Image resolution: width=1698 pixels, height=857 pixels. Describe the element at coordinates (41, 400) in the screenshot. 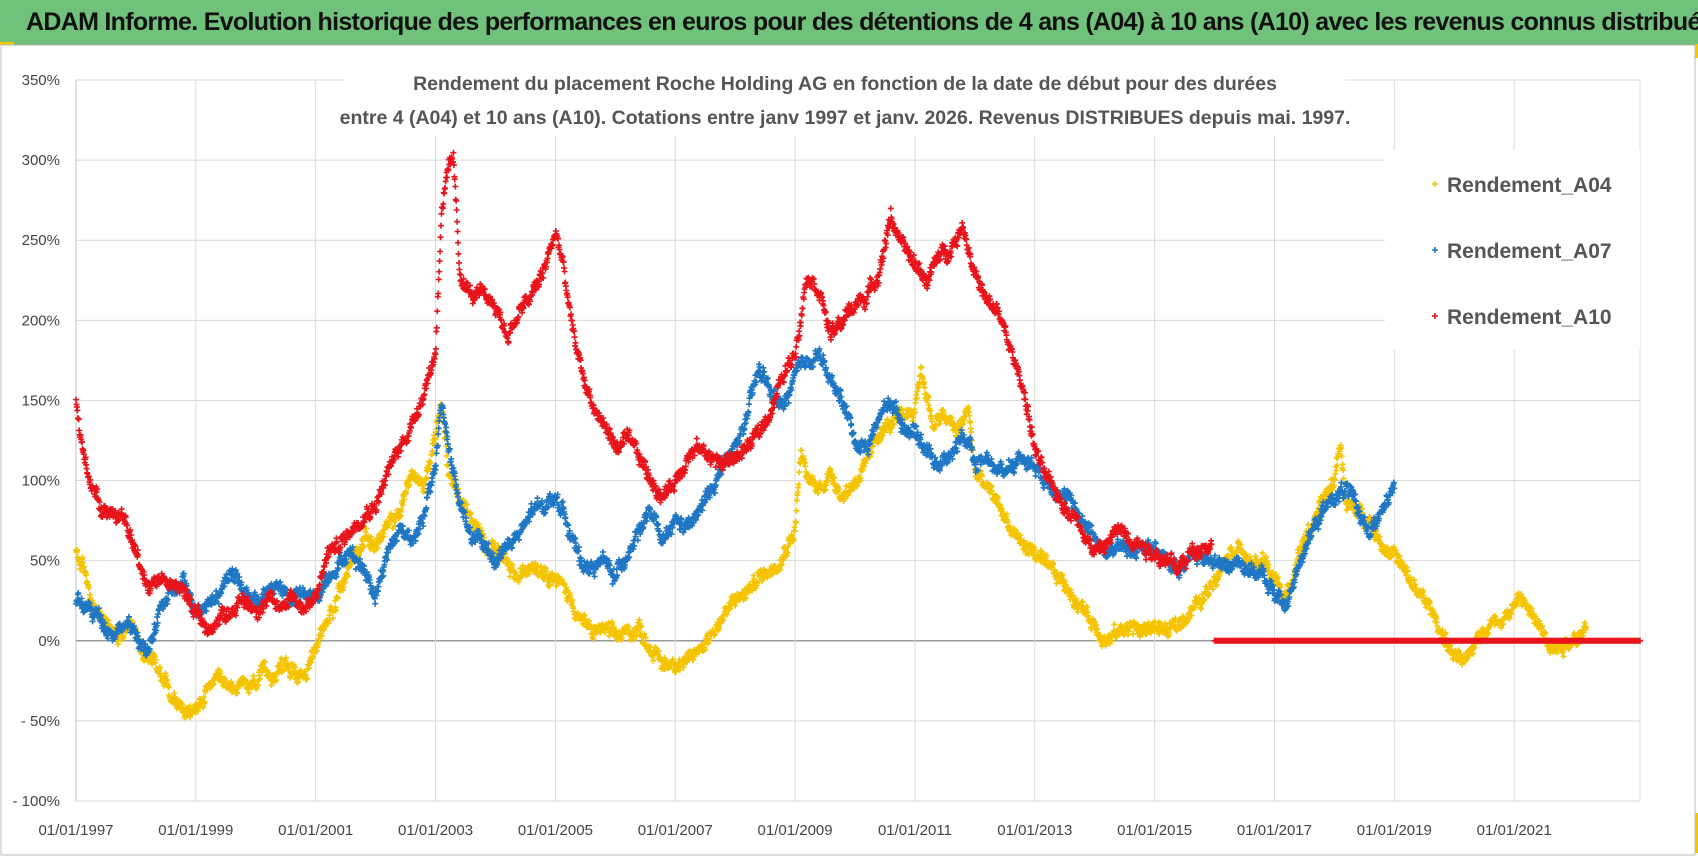

I see `y-tick-label: 150%` at that location.